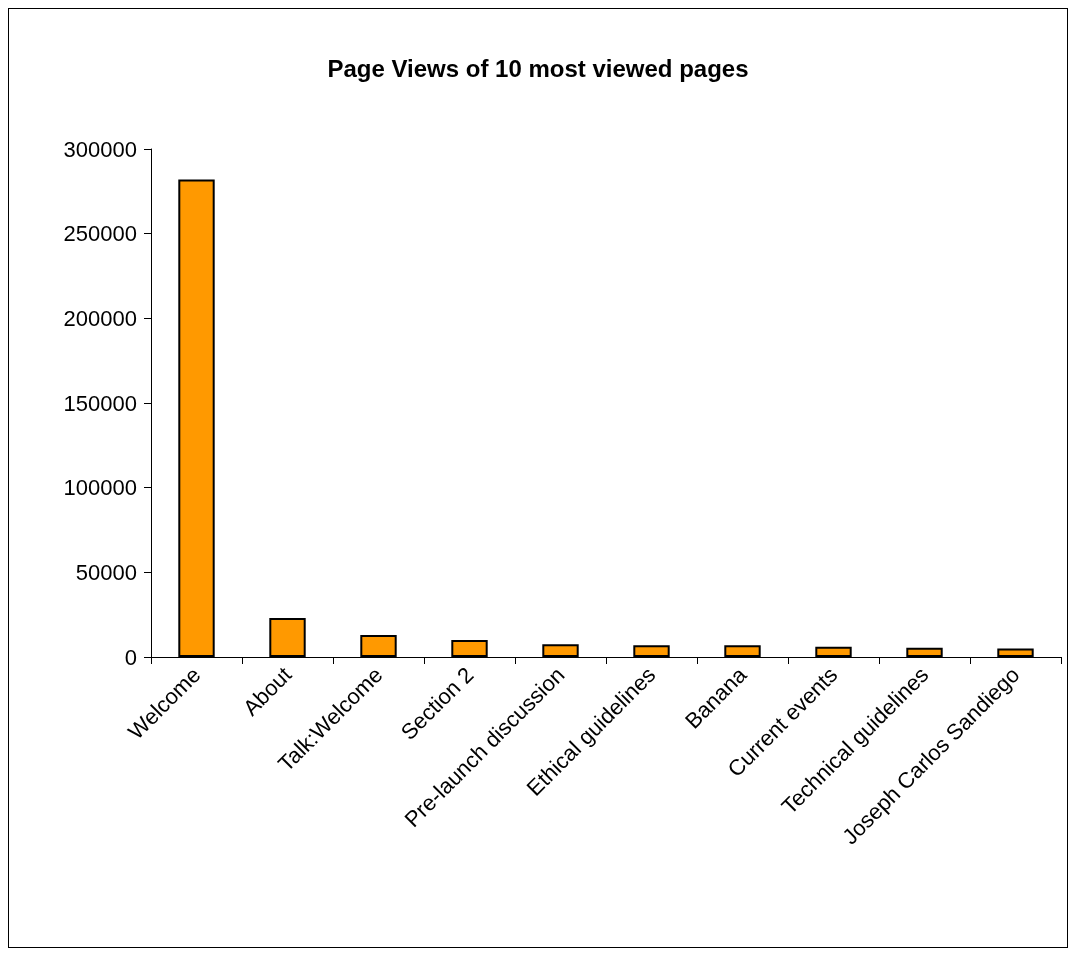 The image size is (1076, 956). Describe the element at coordinates (130, 657) in the screenshot. I see `y-tick-label: 0` at that location.